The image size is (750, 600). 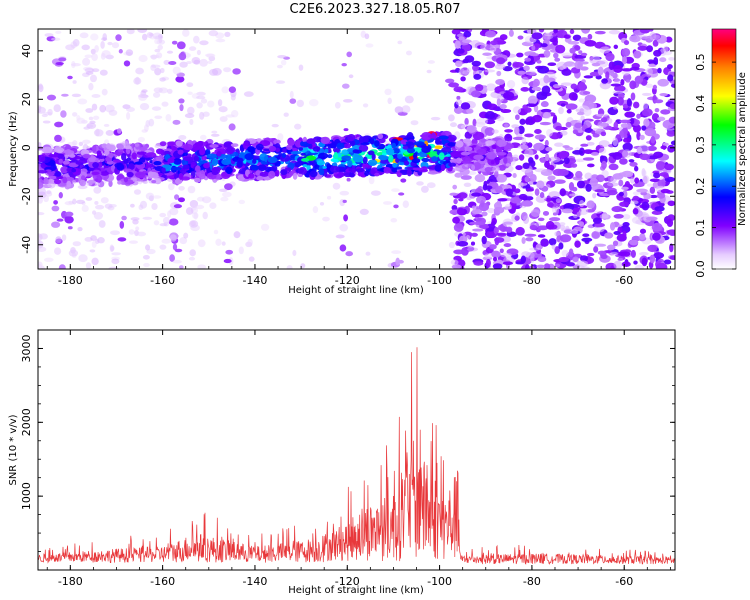 I want to click on spectrogram-xlabel: Height of straight line (km), so click(x=356, y=290).